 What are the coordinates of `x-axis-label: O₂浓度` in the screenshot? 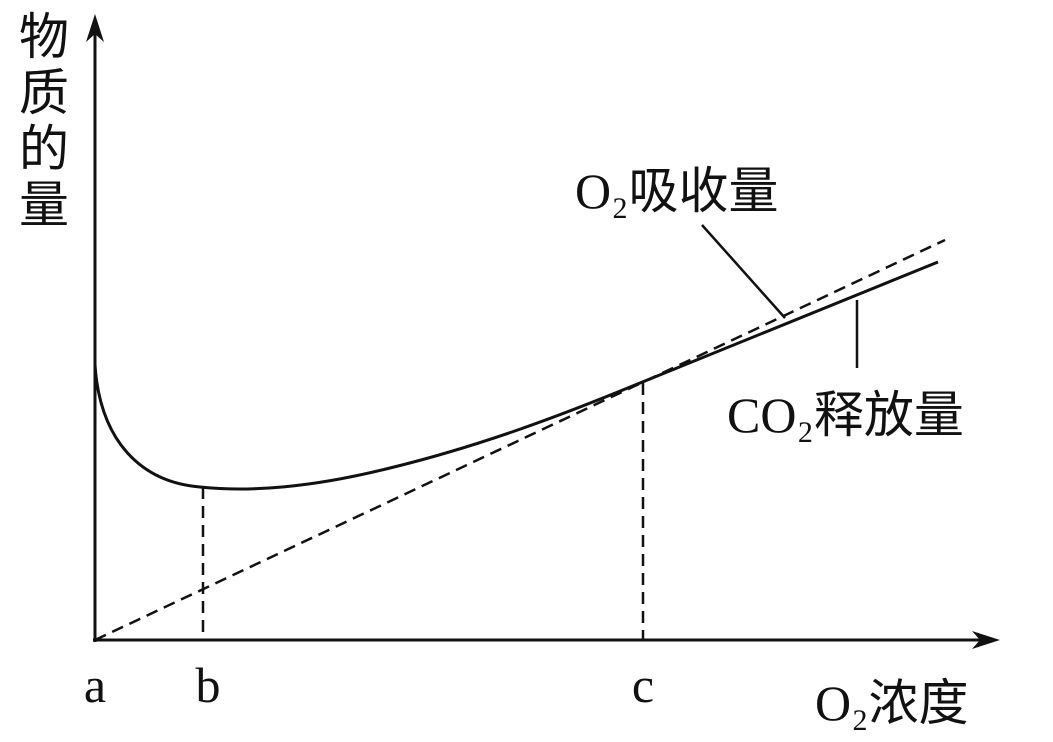 It's located at (892, 703).